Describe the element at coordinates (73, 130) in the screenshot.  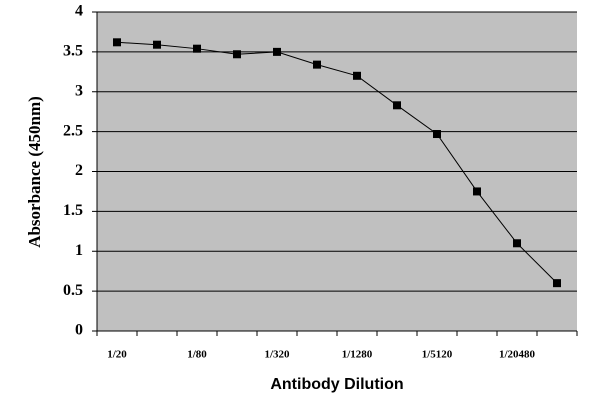
I see `y-tick-label: 2.5` at that location.